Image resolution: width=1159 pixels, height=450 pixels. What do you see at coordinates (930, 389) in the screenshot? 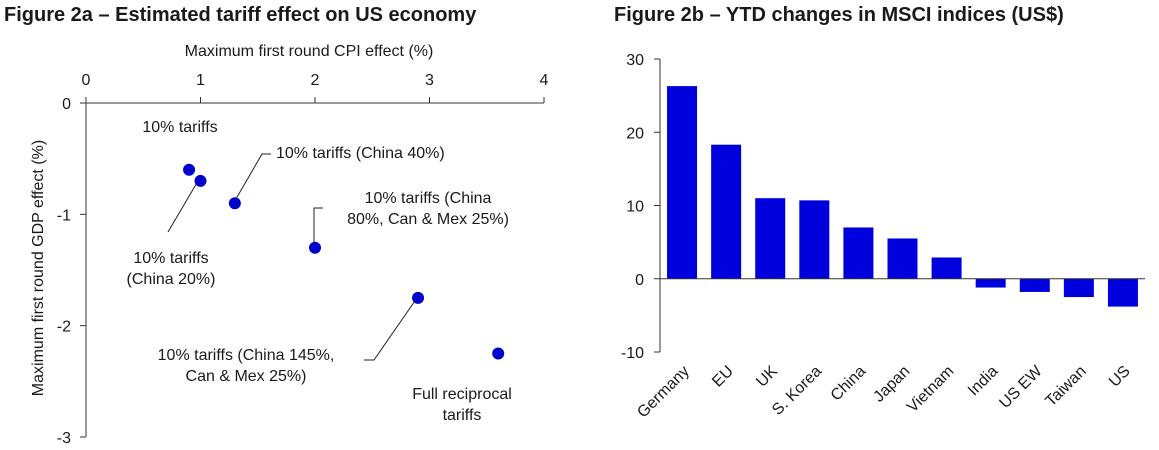
I see `category-label: Vietnam` at bounding box center [930, 389].